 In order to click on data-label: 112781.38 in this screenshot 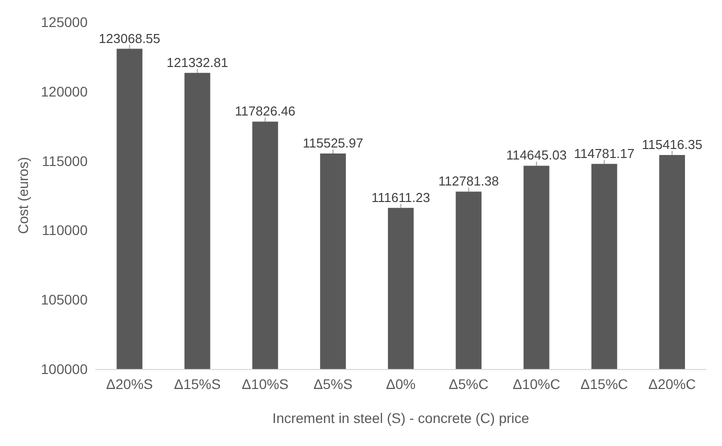, I will do `click(468, 181)`.